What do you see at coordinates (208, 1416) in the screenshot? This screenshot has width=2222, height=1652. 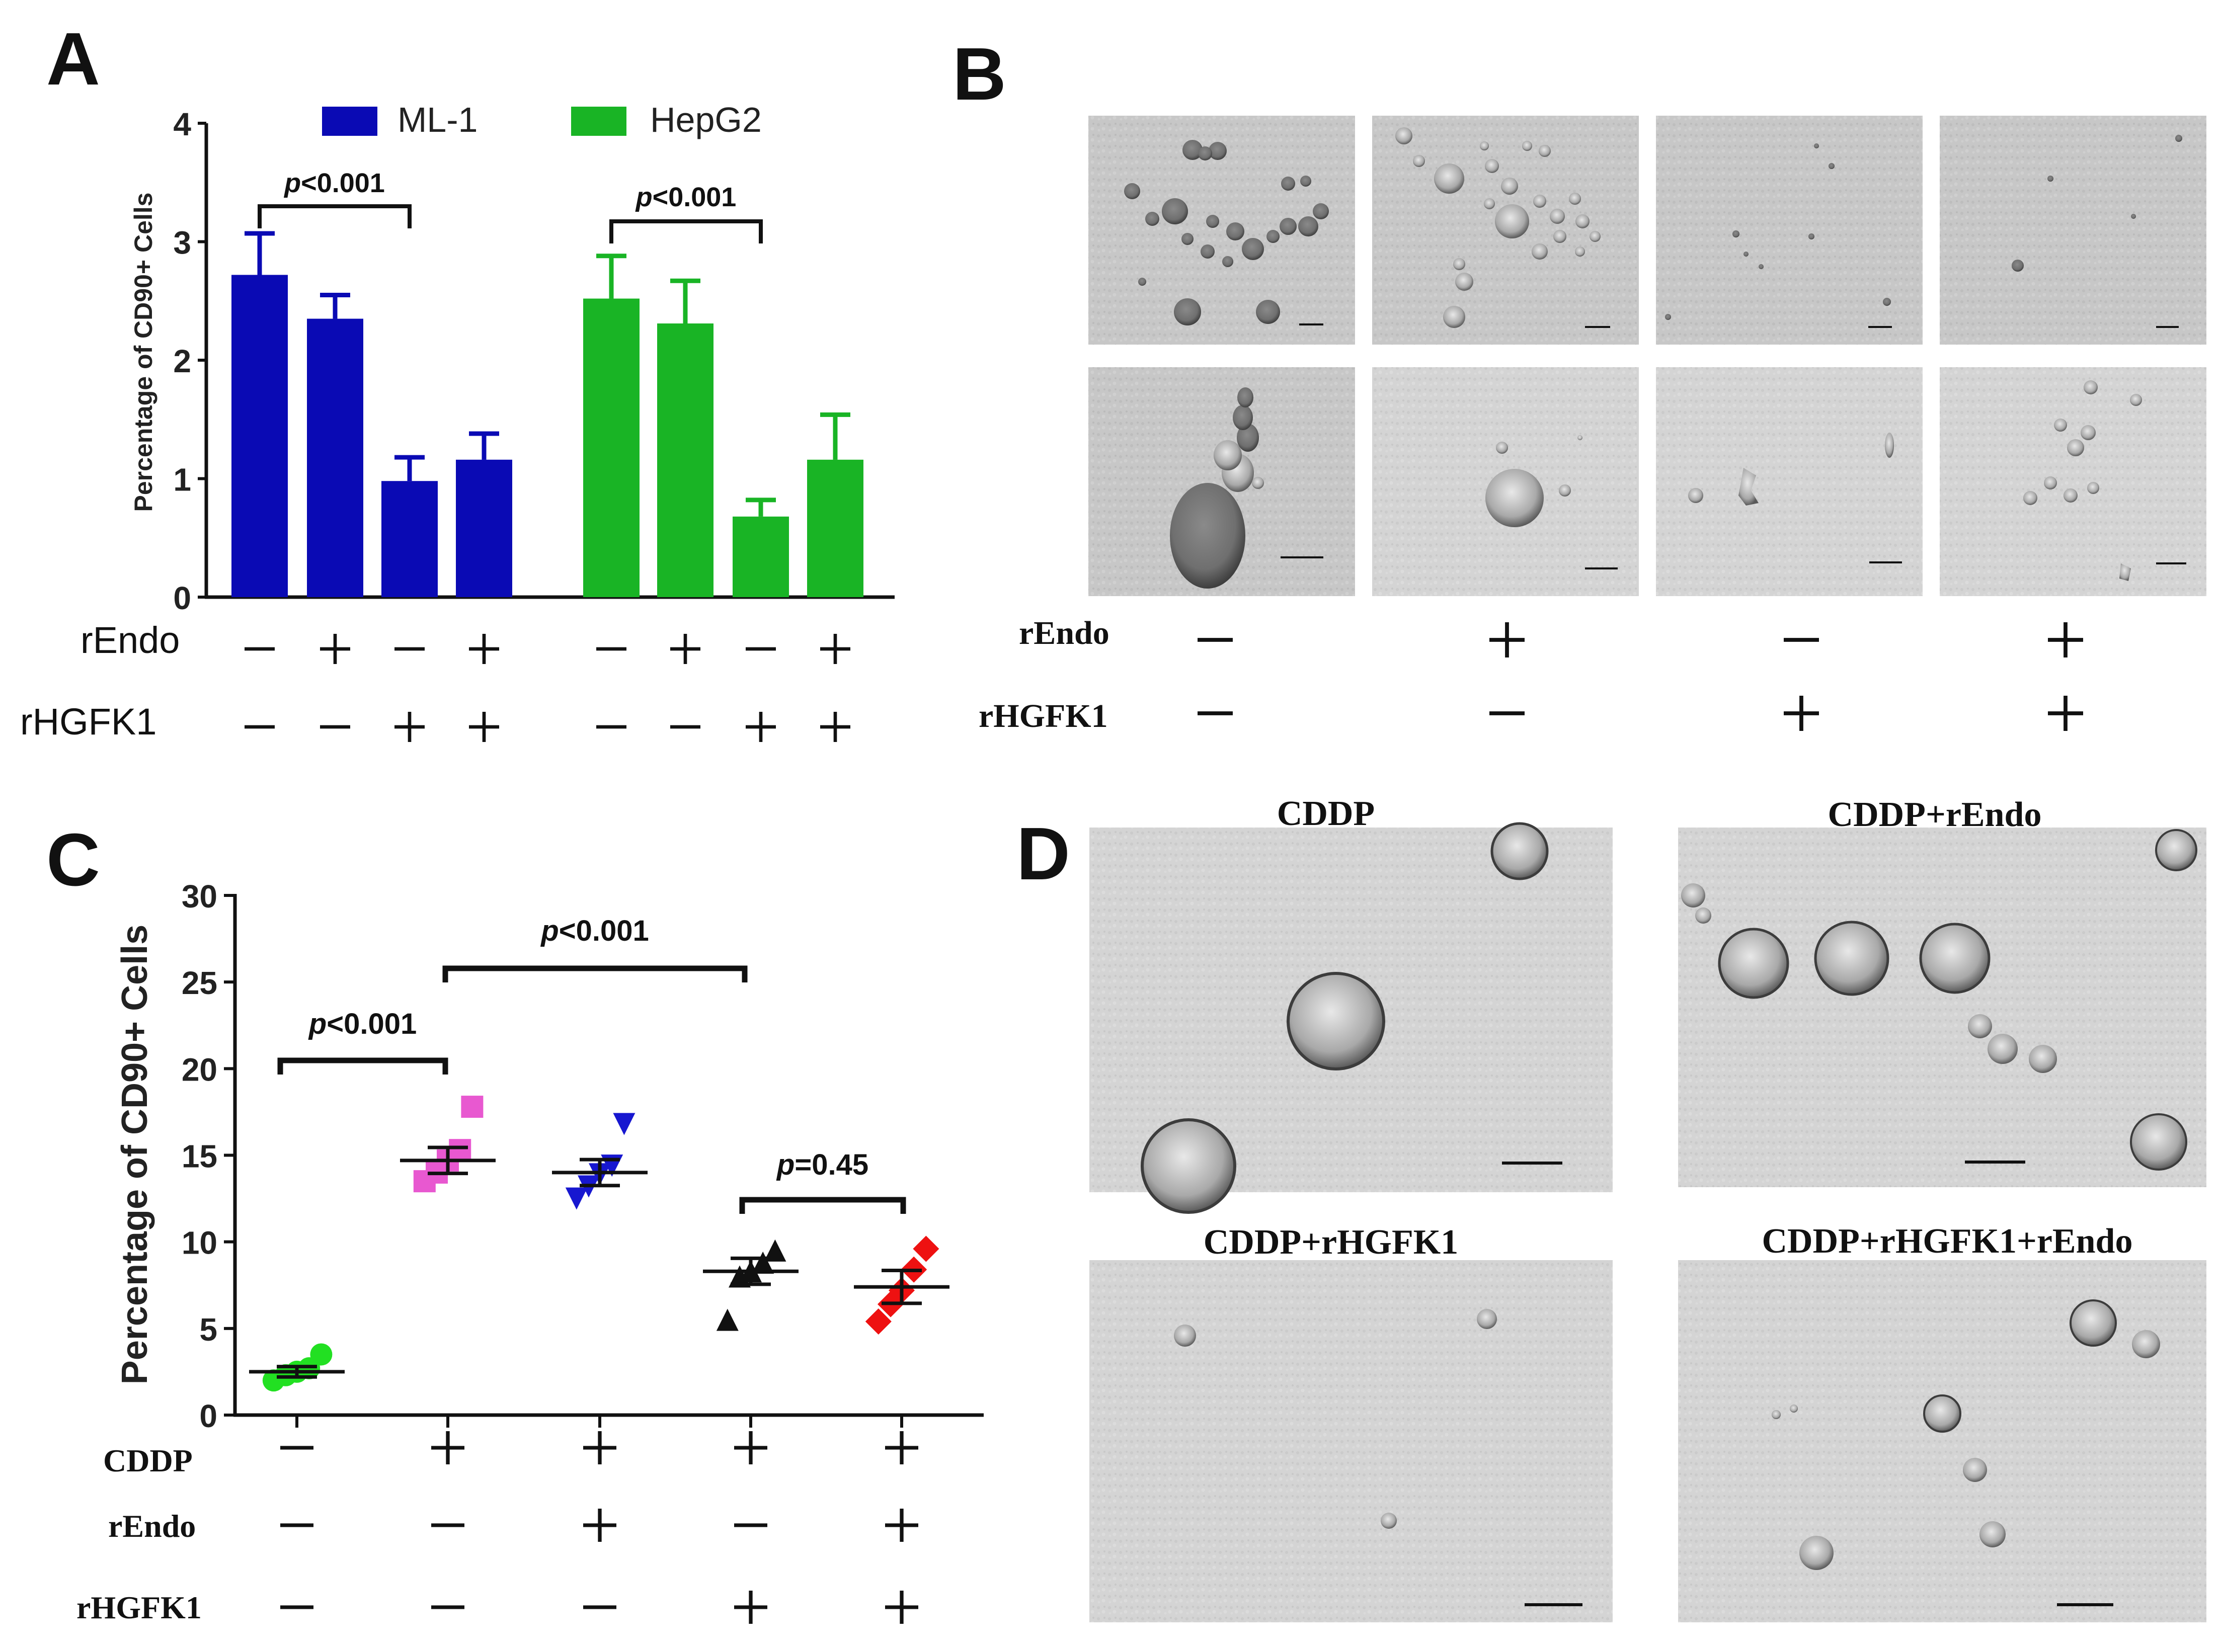 I see `panel-c-y-tick-label: 0` at bounding box center [208, 1416].